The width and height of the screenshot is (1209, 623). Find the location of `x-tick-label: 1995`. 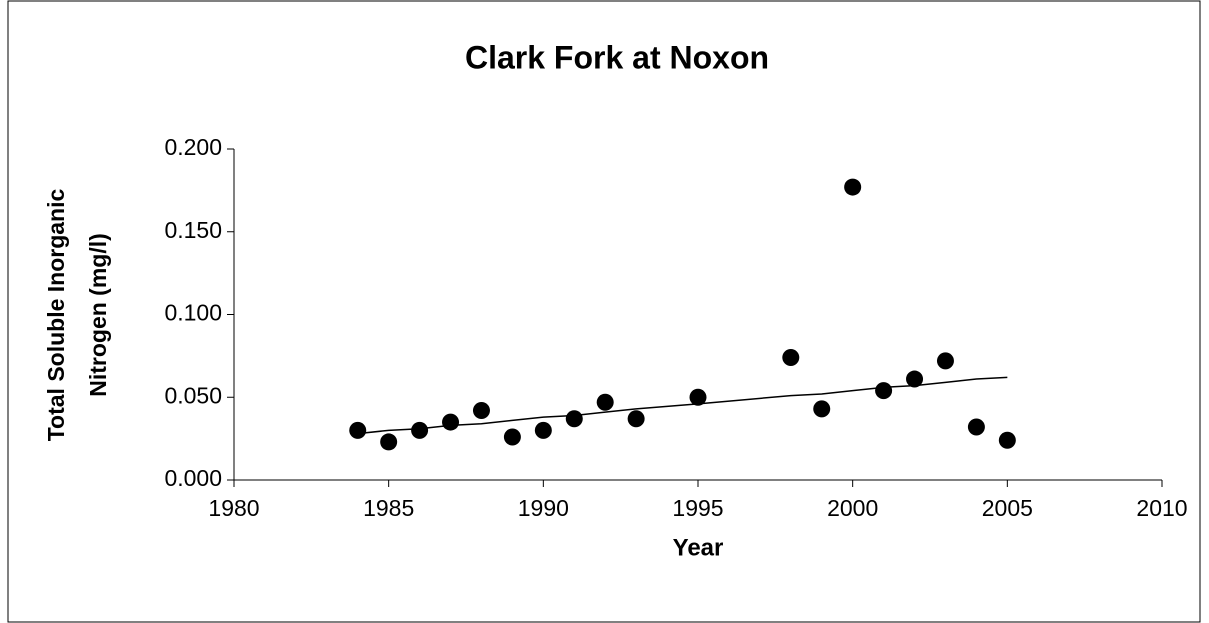

x-tick-label: 1995 is located at coordinates (697, 508).